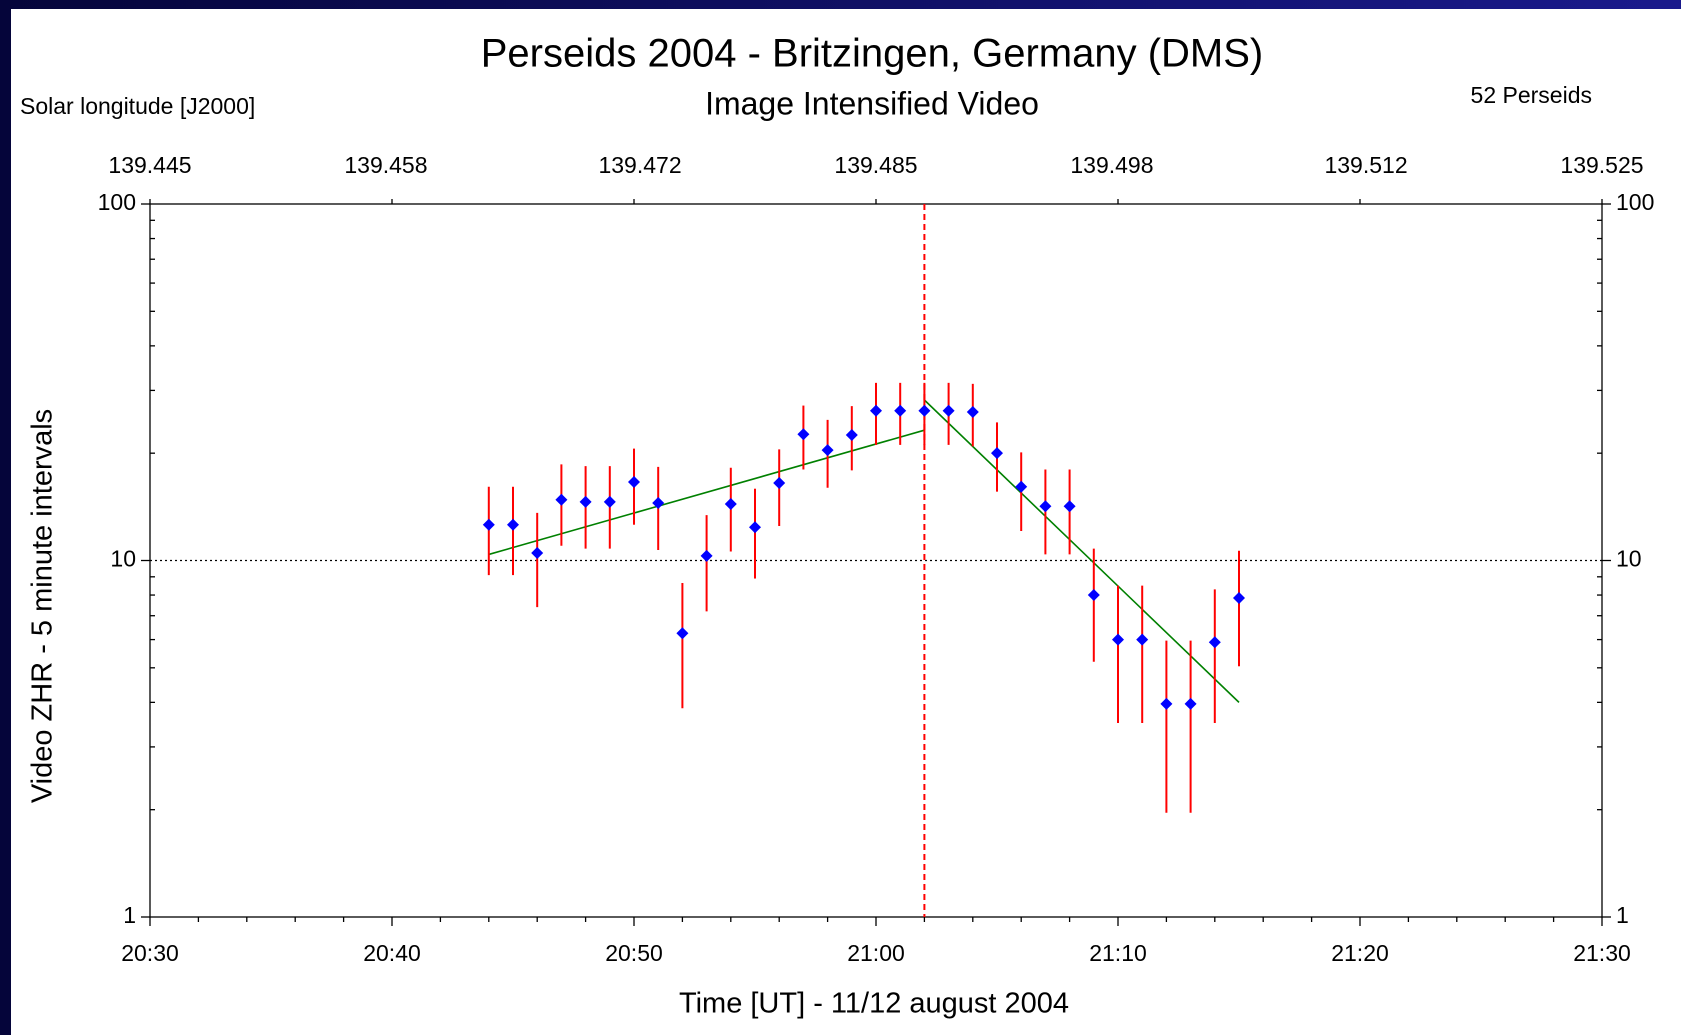 This screenshot has width=1681, height=1035. Describe the element at coordinates (875, 165) in the screenshot. I see `x2-tick-label: 139.485` at that location.